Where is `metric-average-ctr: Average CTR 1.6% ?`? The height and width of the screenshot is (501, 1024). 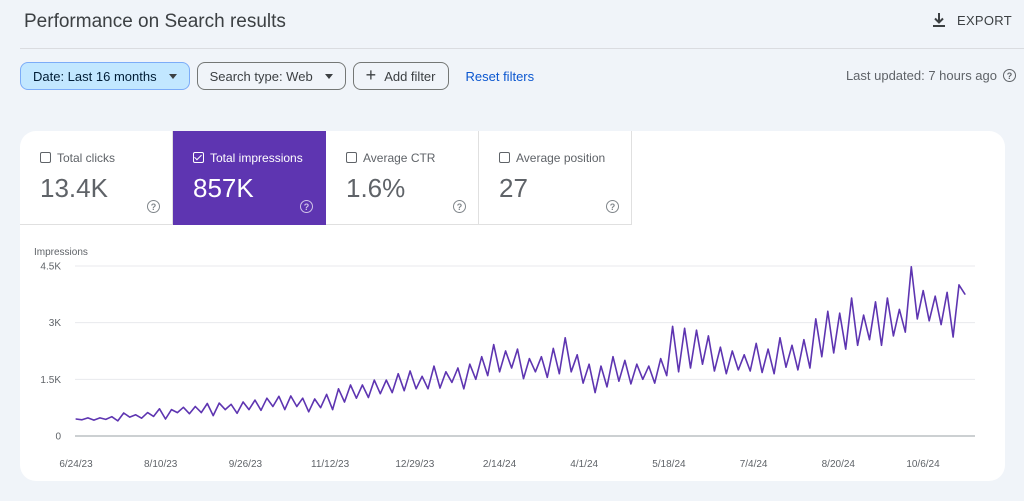 metric-average-ctr: Average CTR 1.6% ? is located at coordinates (402, 178).